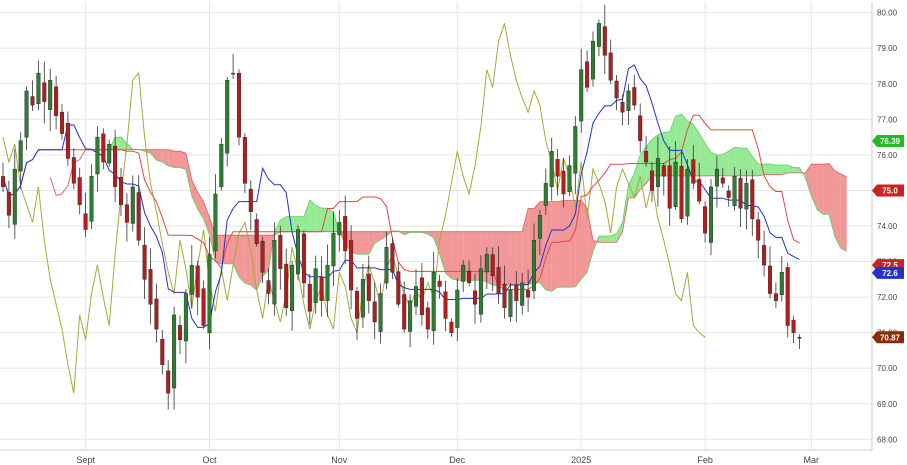  Describe the element at coordinates (890, 265) in the screenshot. I see `price-tag-label: 72.5` at that location.